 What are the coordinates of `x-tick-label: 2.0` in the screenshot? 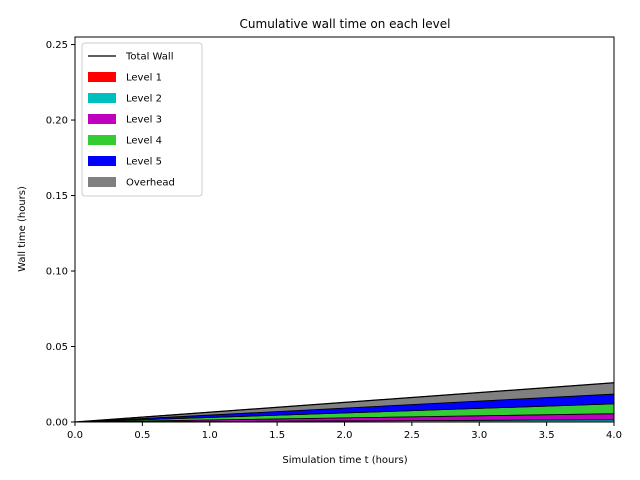 It's located at (345, 435).